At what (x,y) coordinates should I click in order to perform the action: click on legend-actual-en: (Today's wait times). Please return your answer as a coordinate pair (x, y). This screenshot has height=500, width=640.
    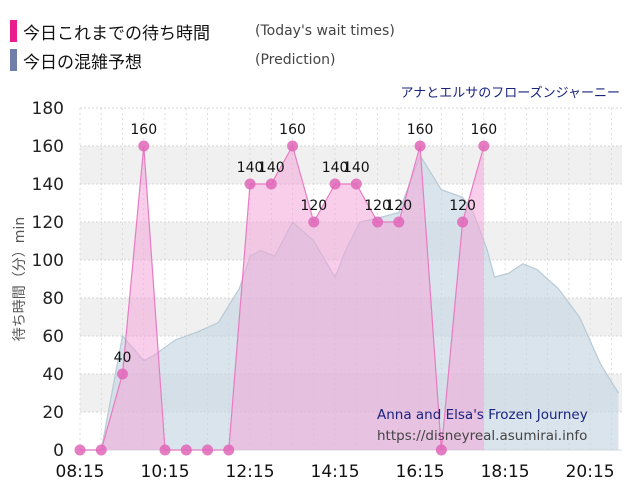
    Looking at the image, I should click on (325, 31).